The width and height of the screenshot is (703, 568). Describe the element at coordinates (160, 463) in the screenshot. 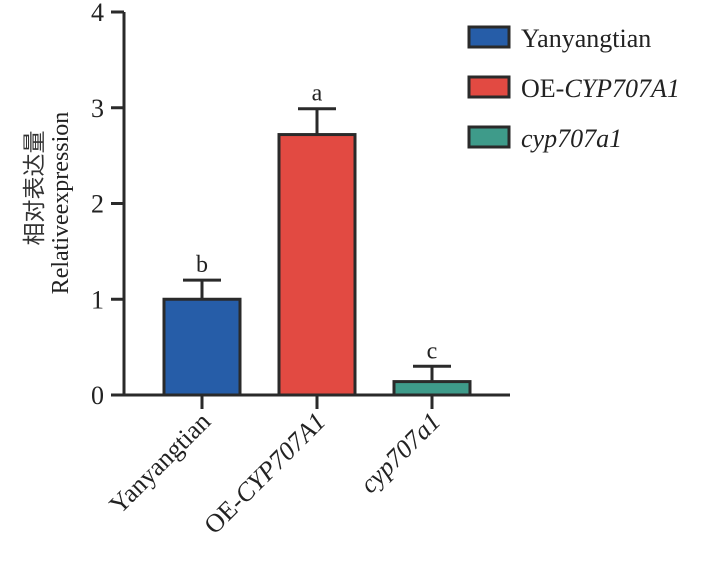

I see `x-tick-label: Yanyangtian` at that location.